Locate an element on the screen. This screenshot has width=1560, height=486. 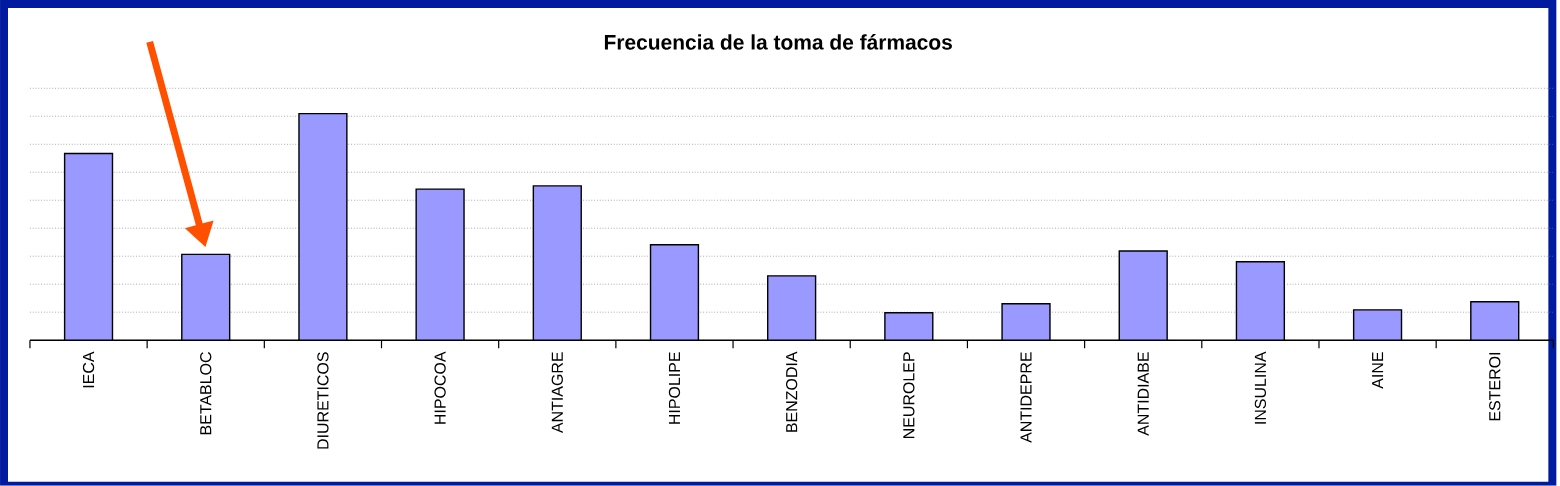
x-tick-label: HIPOLIPE is located at coordinates (674, 388).